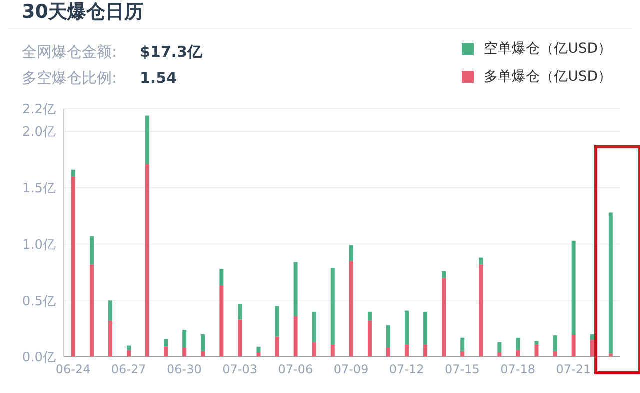 This screenshot has width=640, height=393. Describe the element at coordinates (73, 369) in the screenshot. I see `x-tick-label: 06-24` at that location.